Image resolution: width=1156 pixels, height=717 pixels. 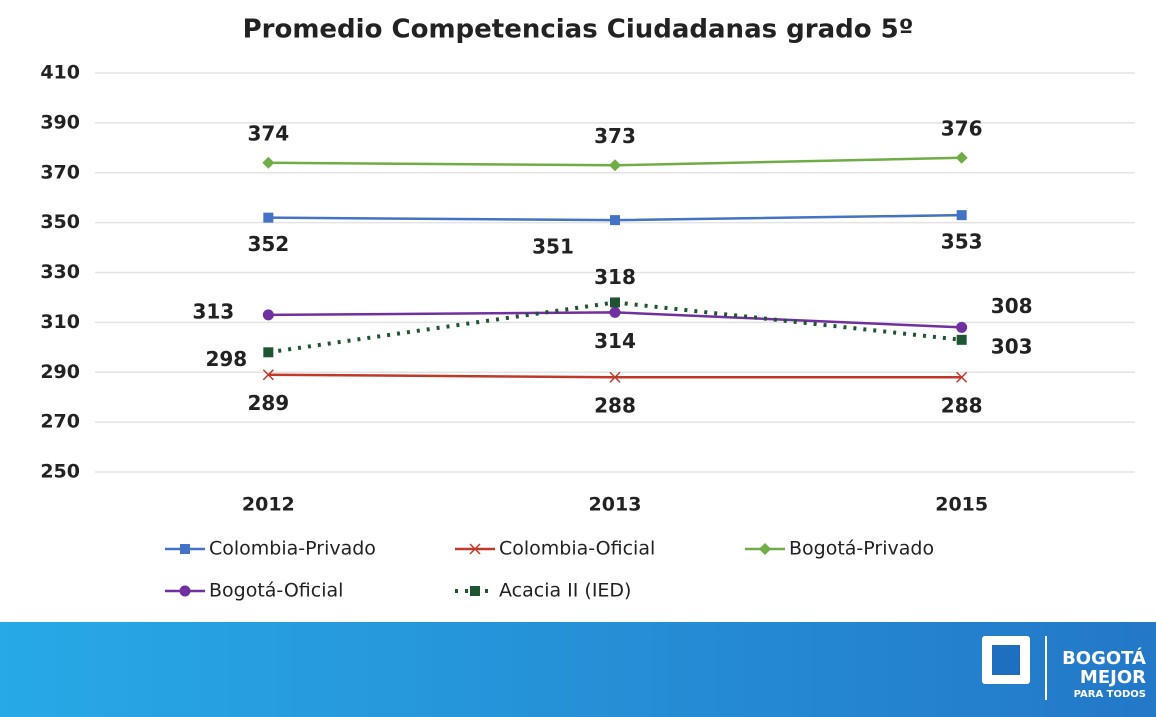 What do you see at coordinates (226, 359) in the screenshot?
I see `data-label: 298` at bounding box center [226, 359].